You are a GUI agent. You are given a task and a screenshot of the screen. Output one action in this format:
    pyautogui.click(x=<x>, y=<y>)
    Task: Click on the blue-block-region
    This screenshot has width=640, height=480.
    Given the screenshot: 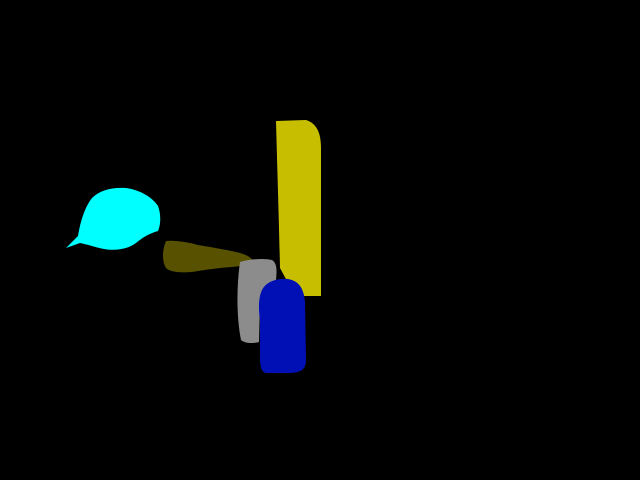 What is the action you would take?
    pyautogui.click(x=282, y=325)
    